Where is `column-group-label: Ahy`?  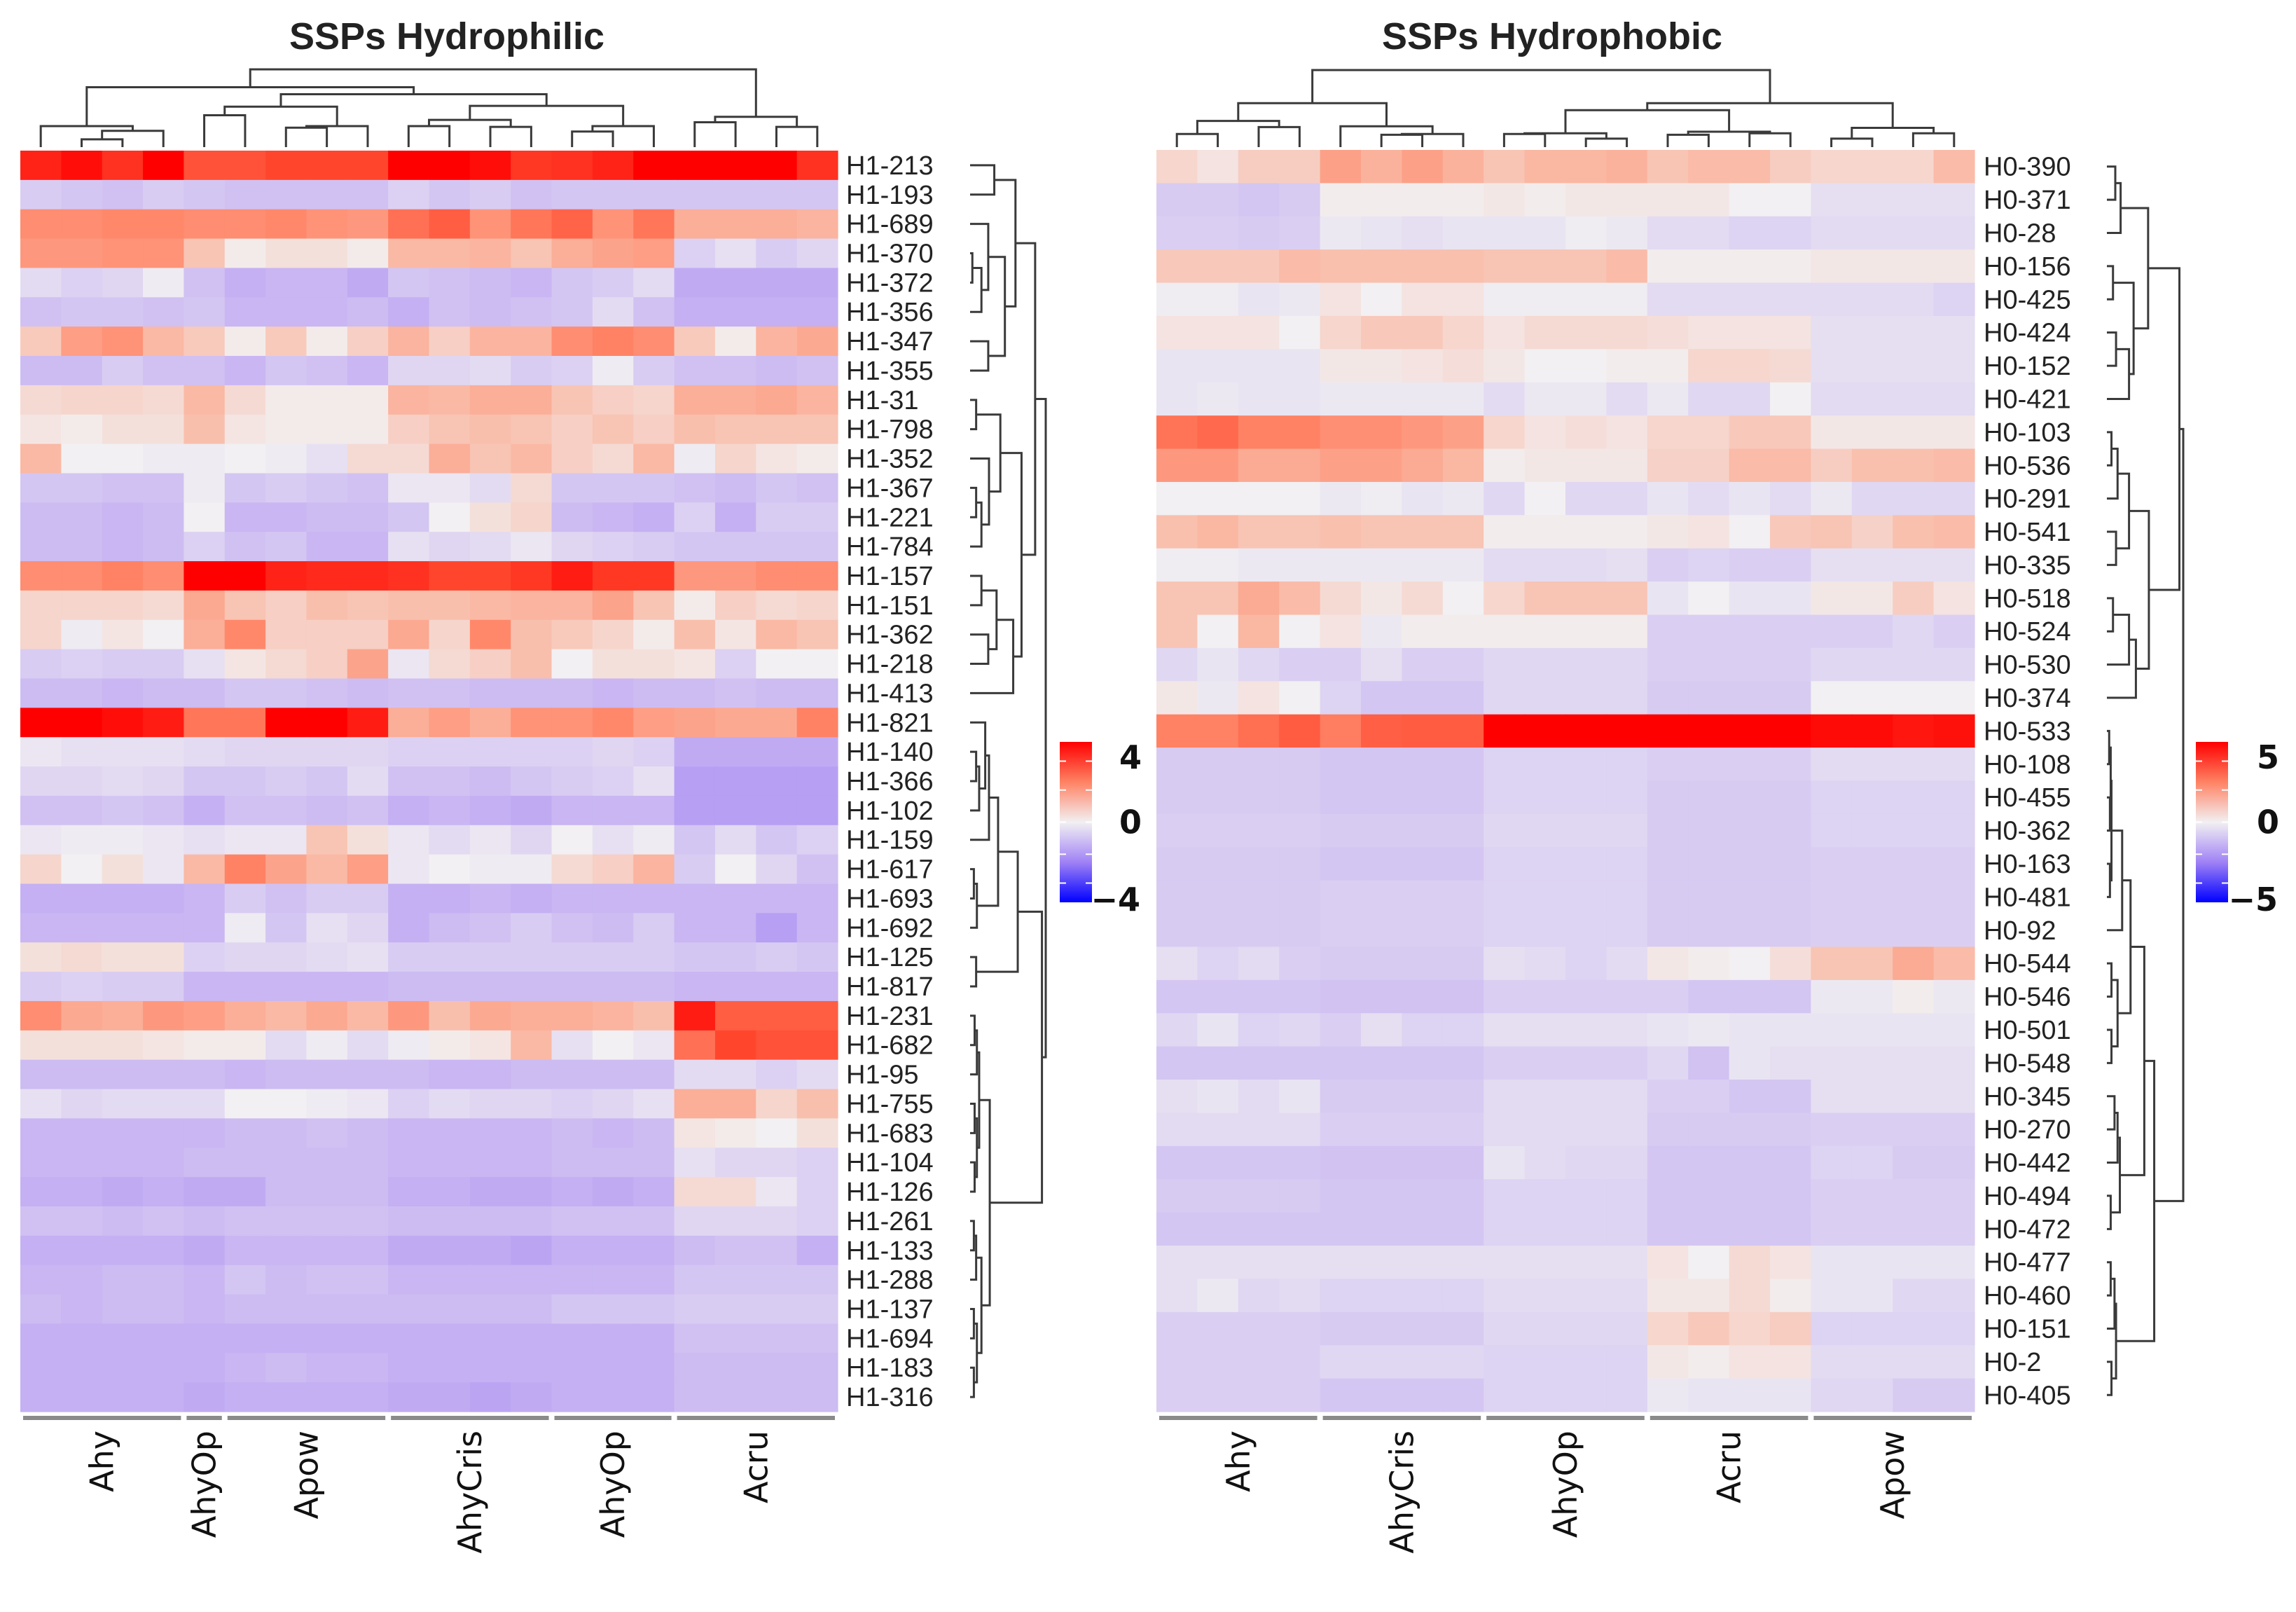
column-group-label: Ahy is located at coordinates (102, 1461).